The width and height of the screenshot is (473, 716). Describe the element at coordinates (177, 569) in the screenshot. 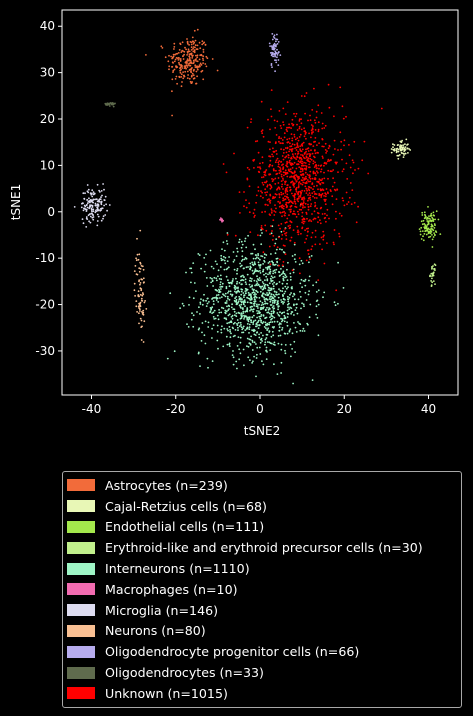

I see `legend-label: Interneurons (n=1110)` at that location.